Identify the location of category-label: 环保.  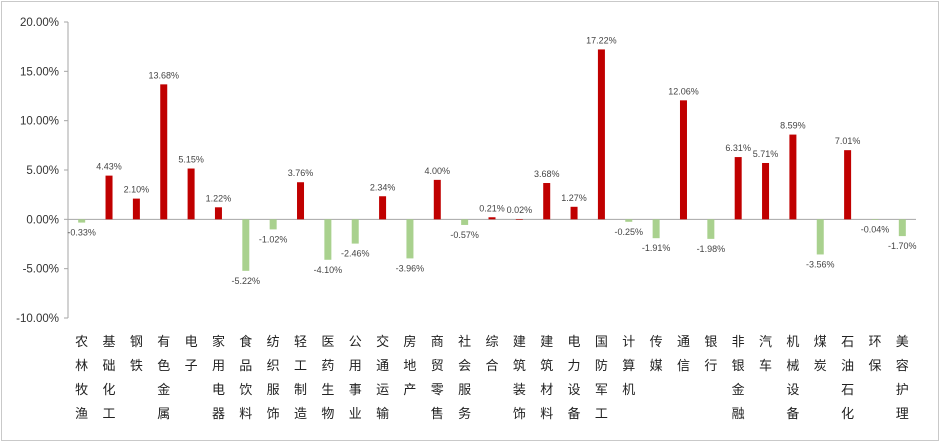
(874, 354).